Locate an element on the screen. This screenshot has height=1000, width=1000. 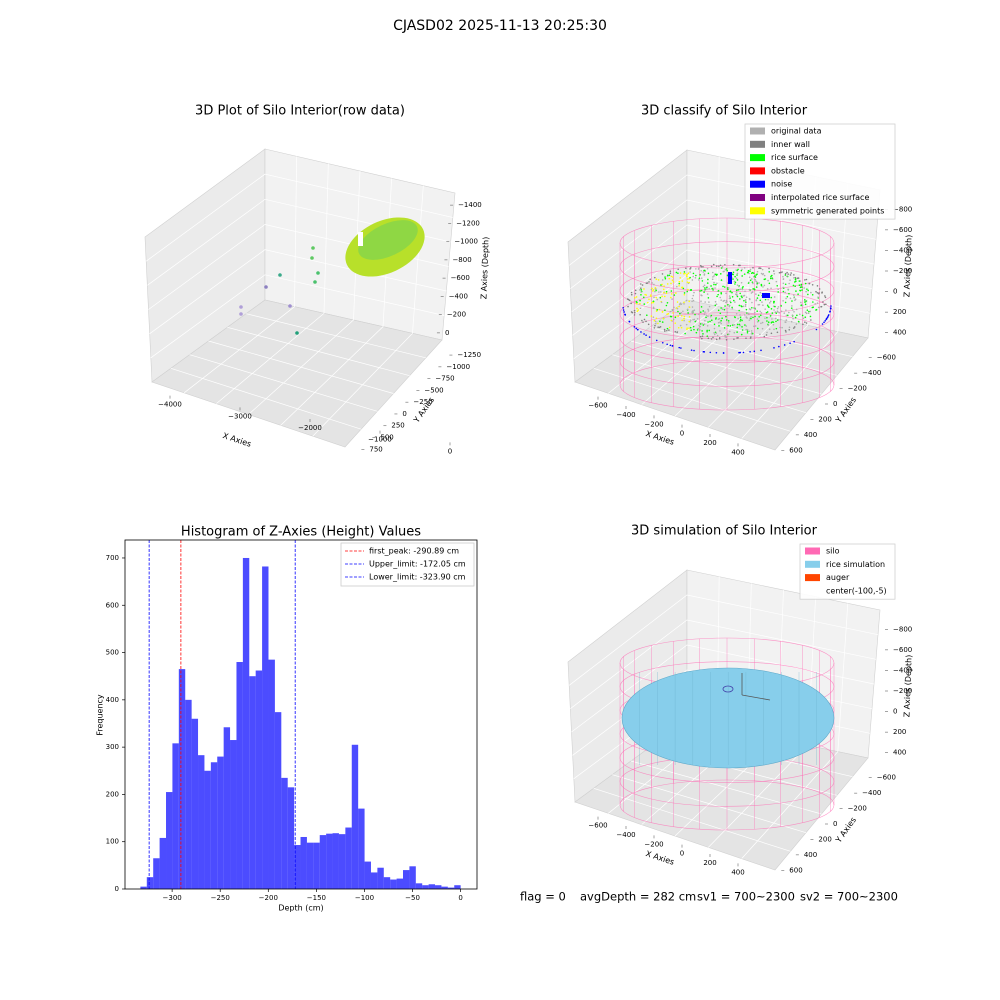
y-tick-label: 600 is located at coordinates (112, 605).